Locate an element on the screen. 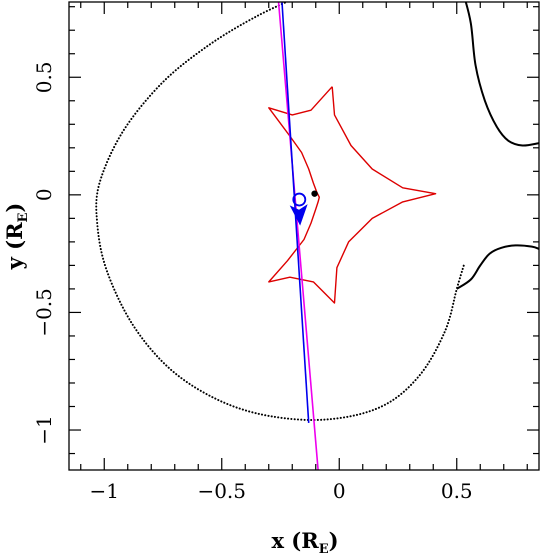 The width and height of the screenshot is (541, 555). x-axis-label: x (RE) is located at coordinates (304, 541).